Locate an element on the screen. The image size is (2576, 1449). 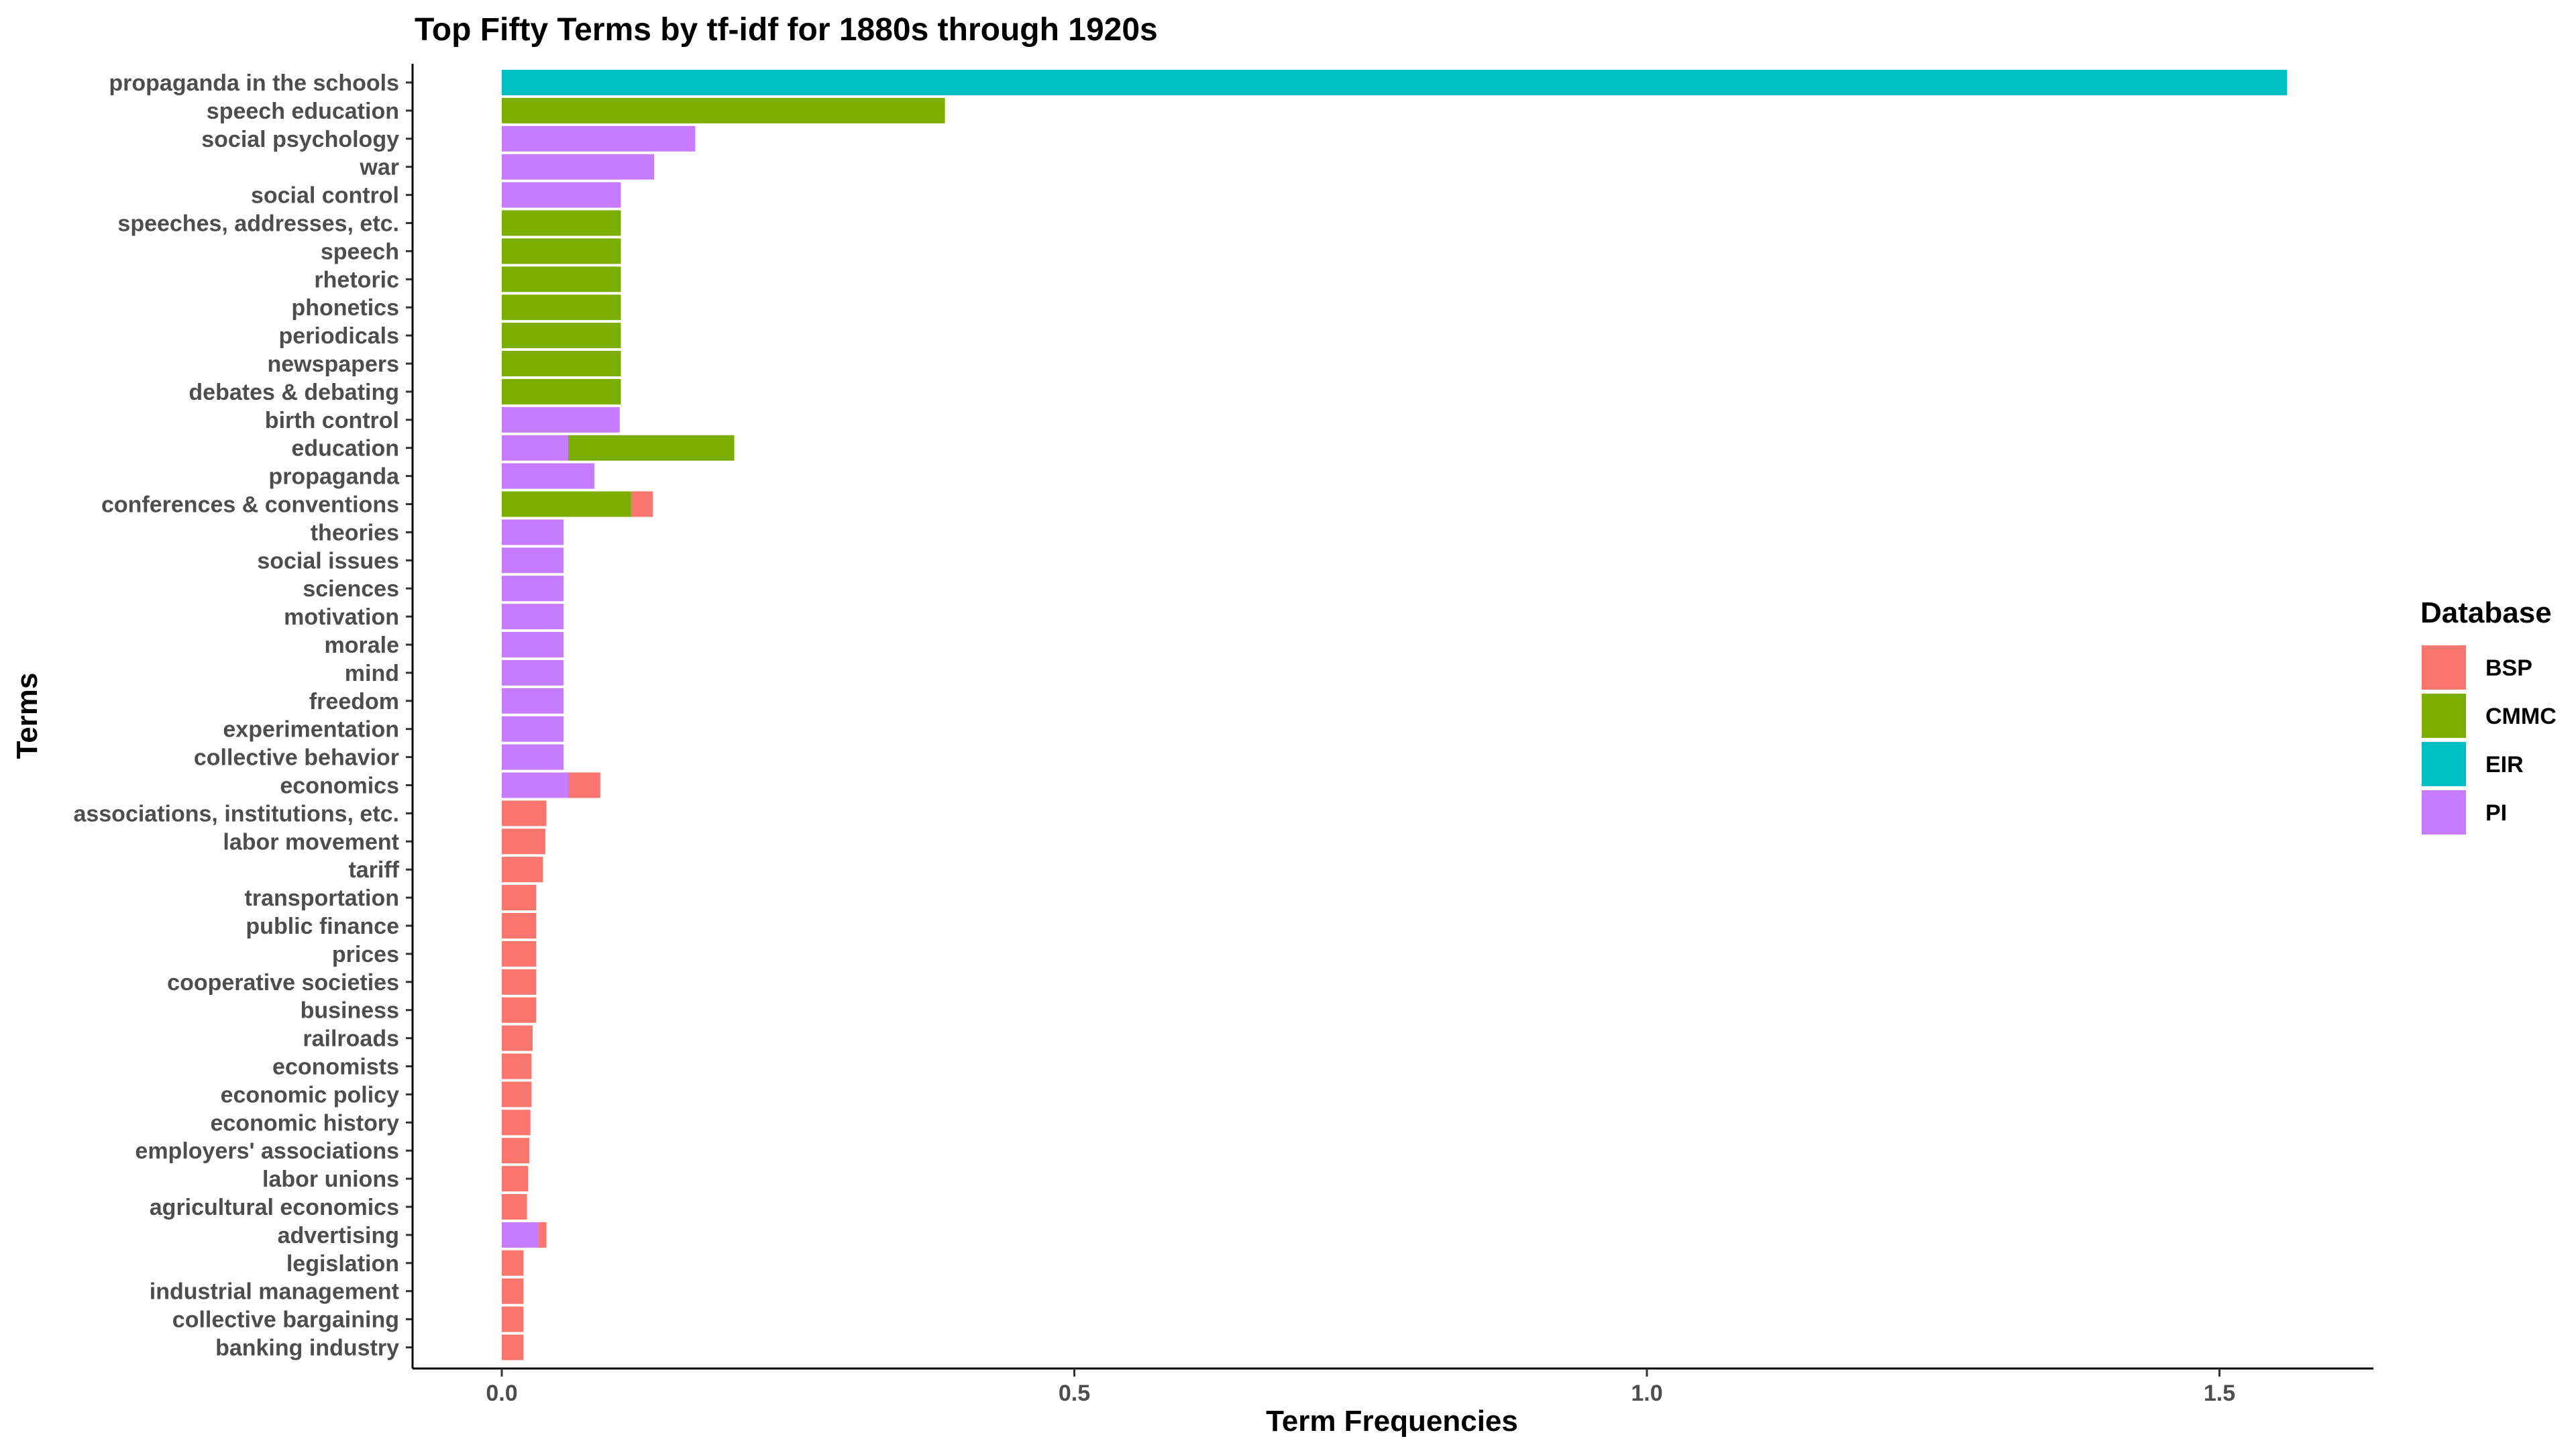
y-tick-label: advertising is located at coordinates (338, 1235).